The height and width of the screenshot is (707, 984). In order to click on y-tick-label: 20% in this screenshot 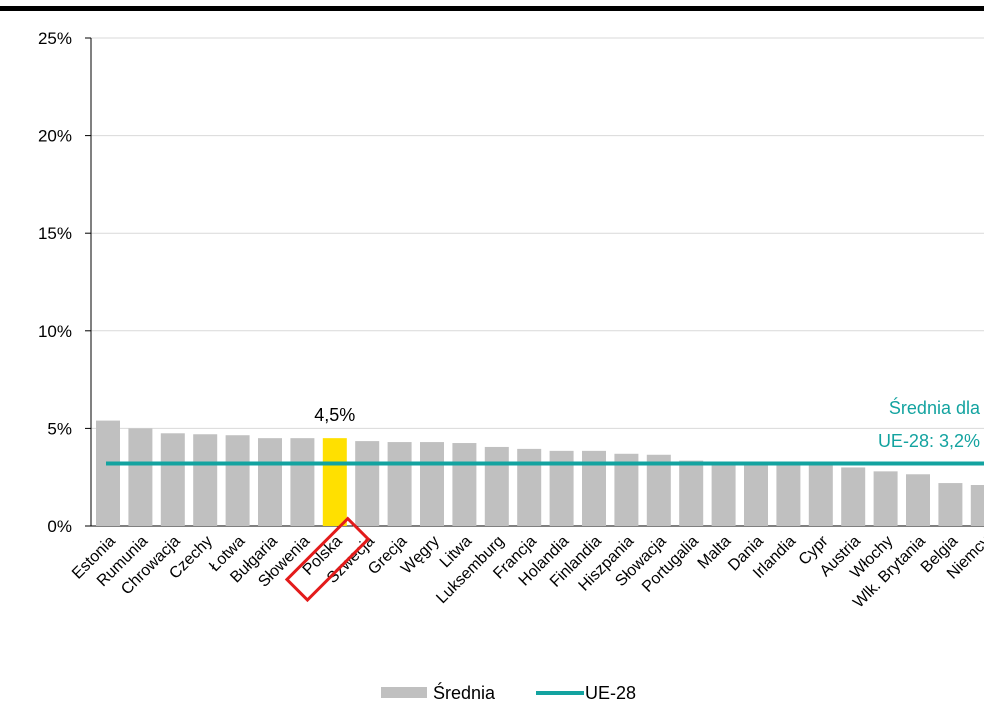, I will do `click(55, 136)`.